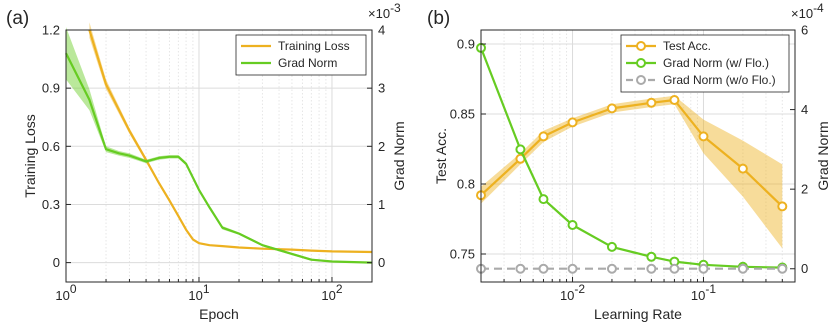  Describe the element at coordinates (804, 30) in the screenshot. I see `y-right-tick-label: 6` at that location.